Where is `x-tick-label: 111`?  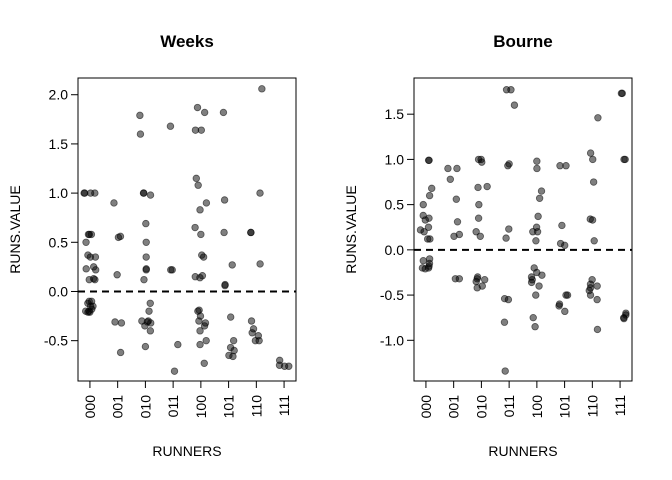 x-tick-label: 111 is located at coordinates (620, 405).